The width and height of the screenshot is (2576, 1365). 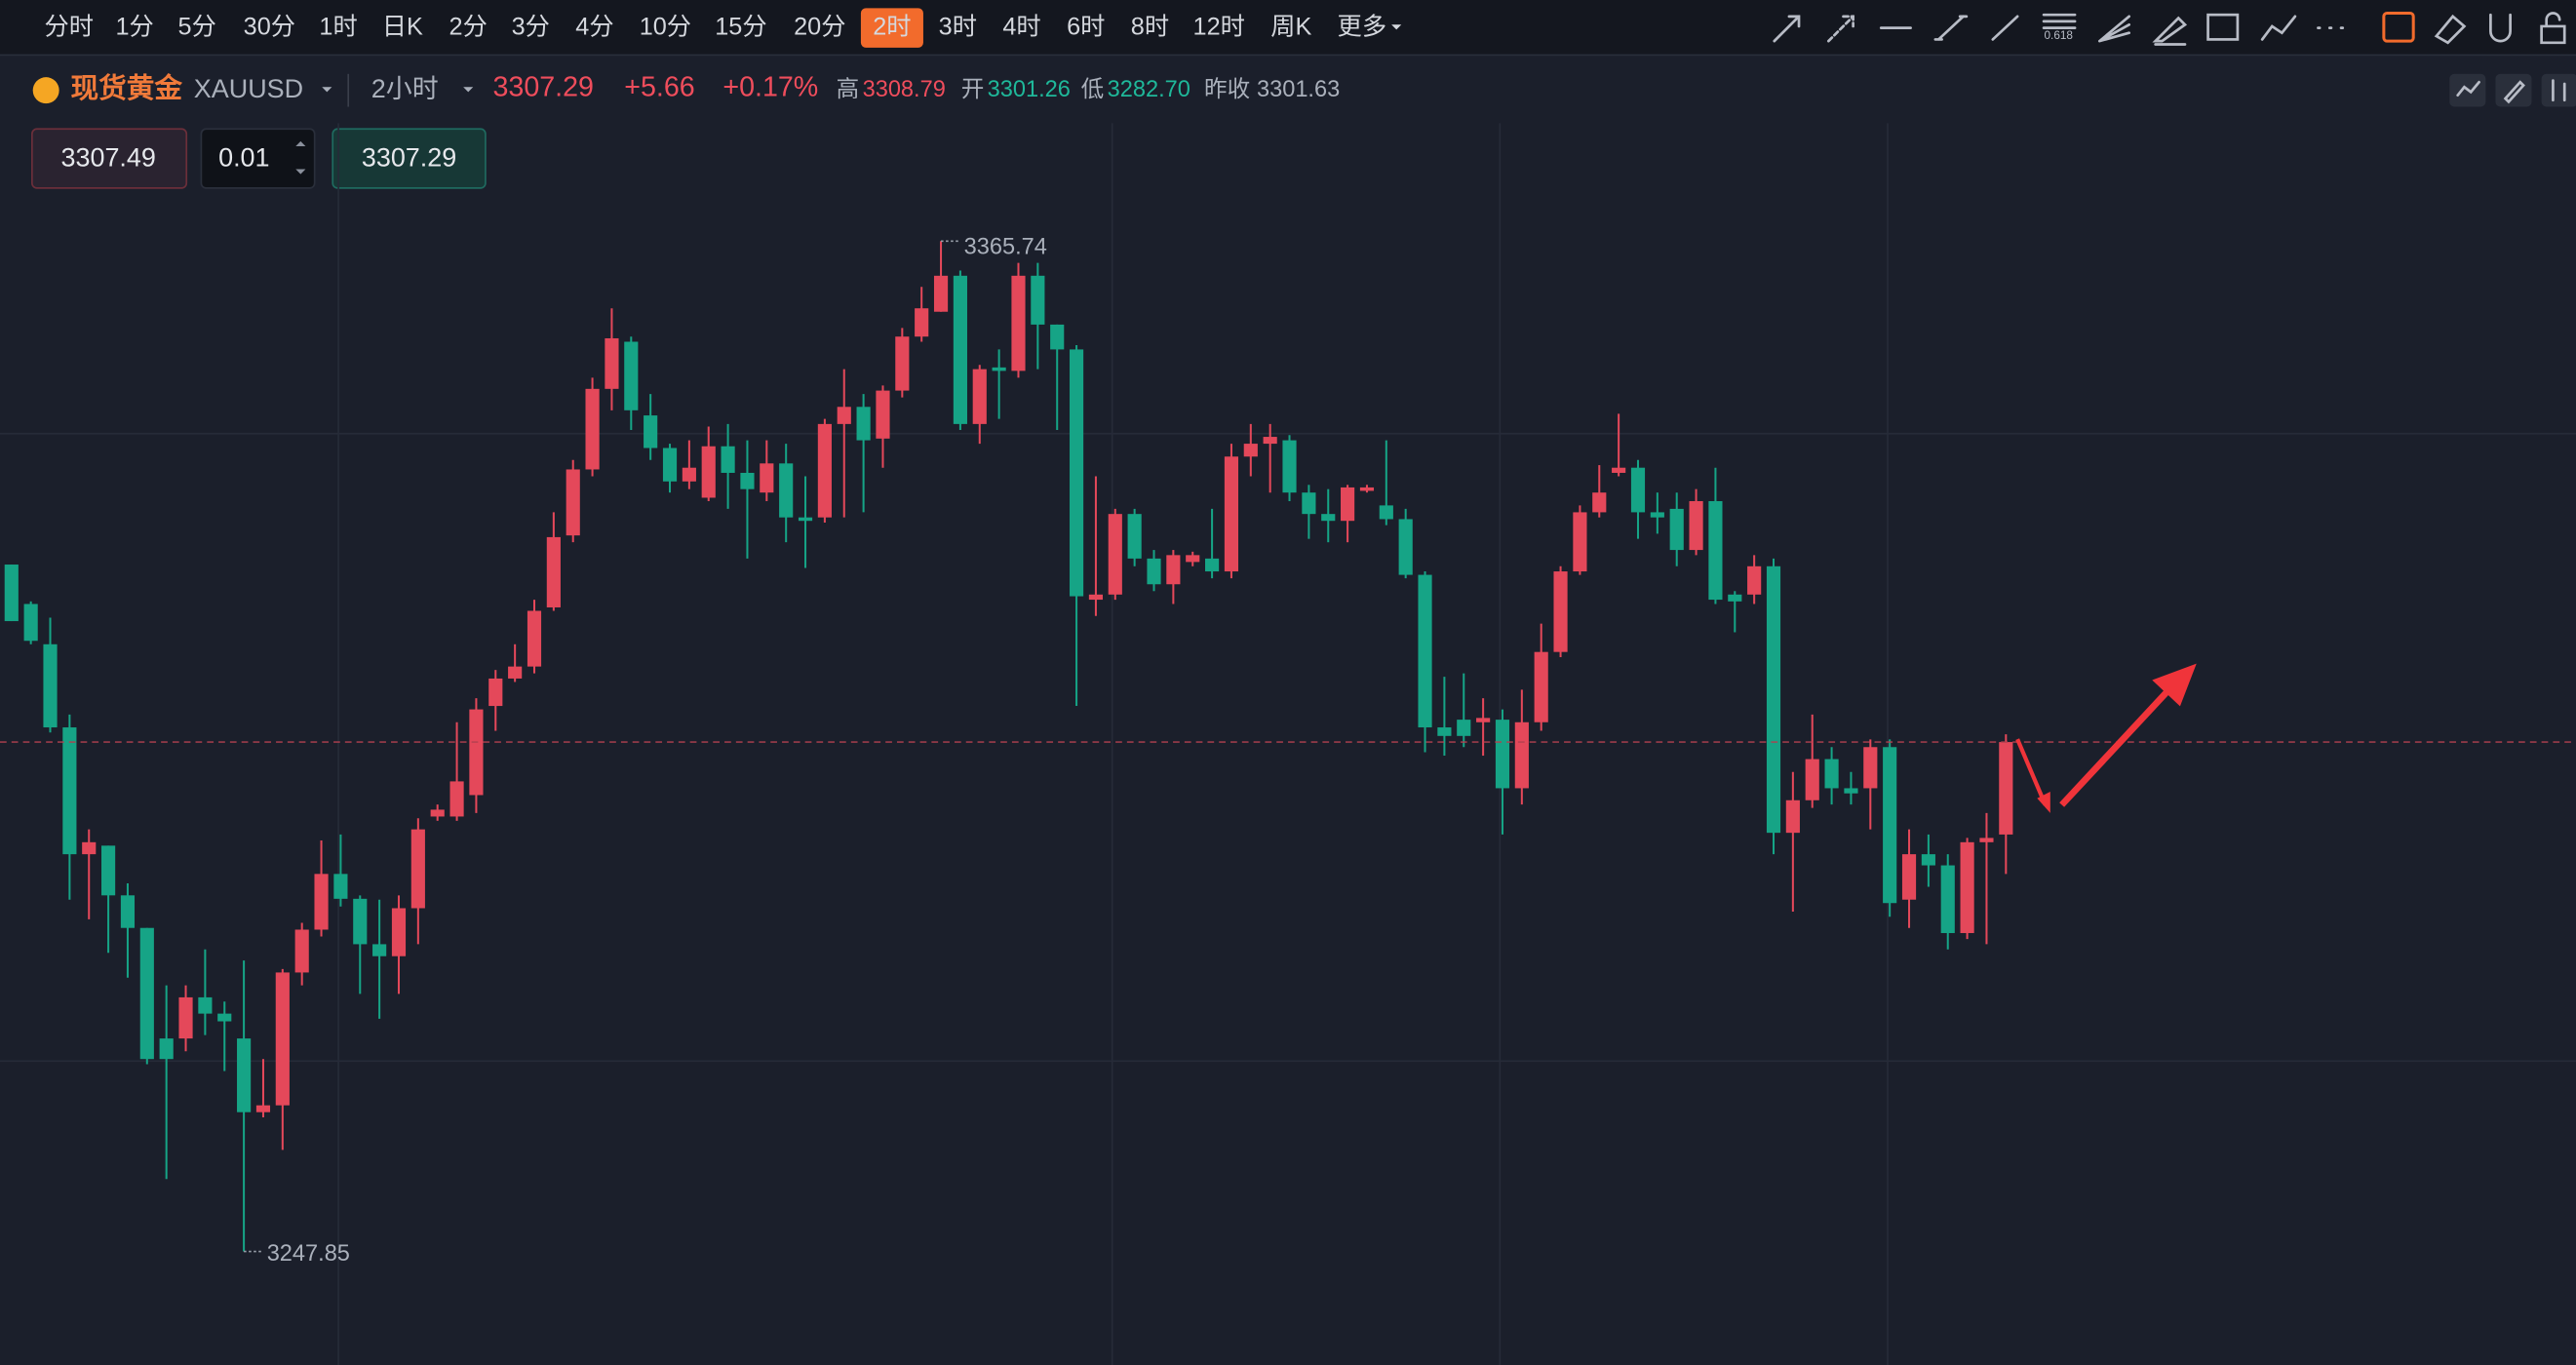 What do you see at coordinates (2278, 28) in the screenshot?
I see `tool-pattern` at bounding box center [2278, 28].